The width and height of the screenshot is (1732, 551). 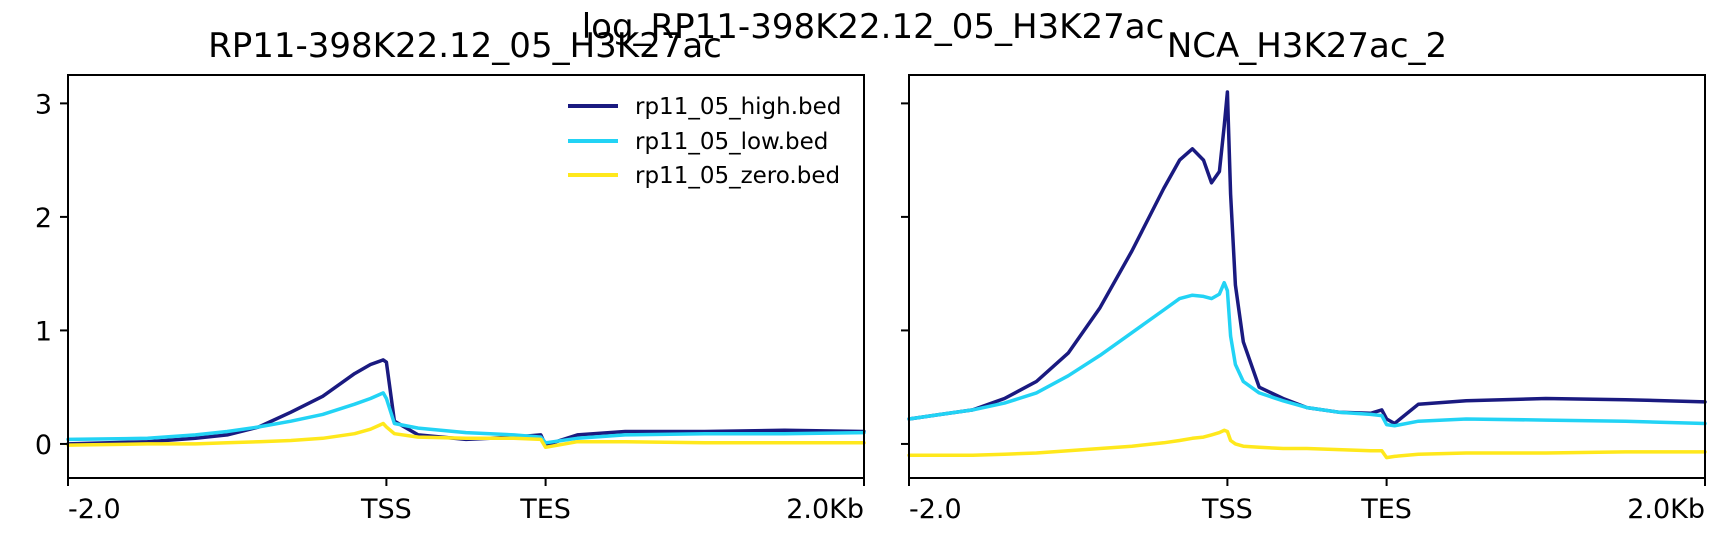 What do you see at coordinates (731, 142) in the screenshot?
I see `legend-label-low: rp11_05_low.bed` at bounding box center [731, 142].